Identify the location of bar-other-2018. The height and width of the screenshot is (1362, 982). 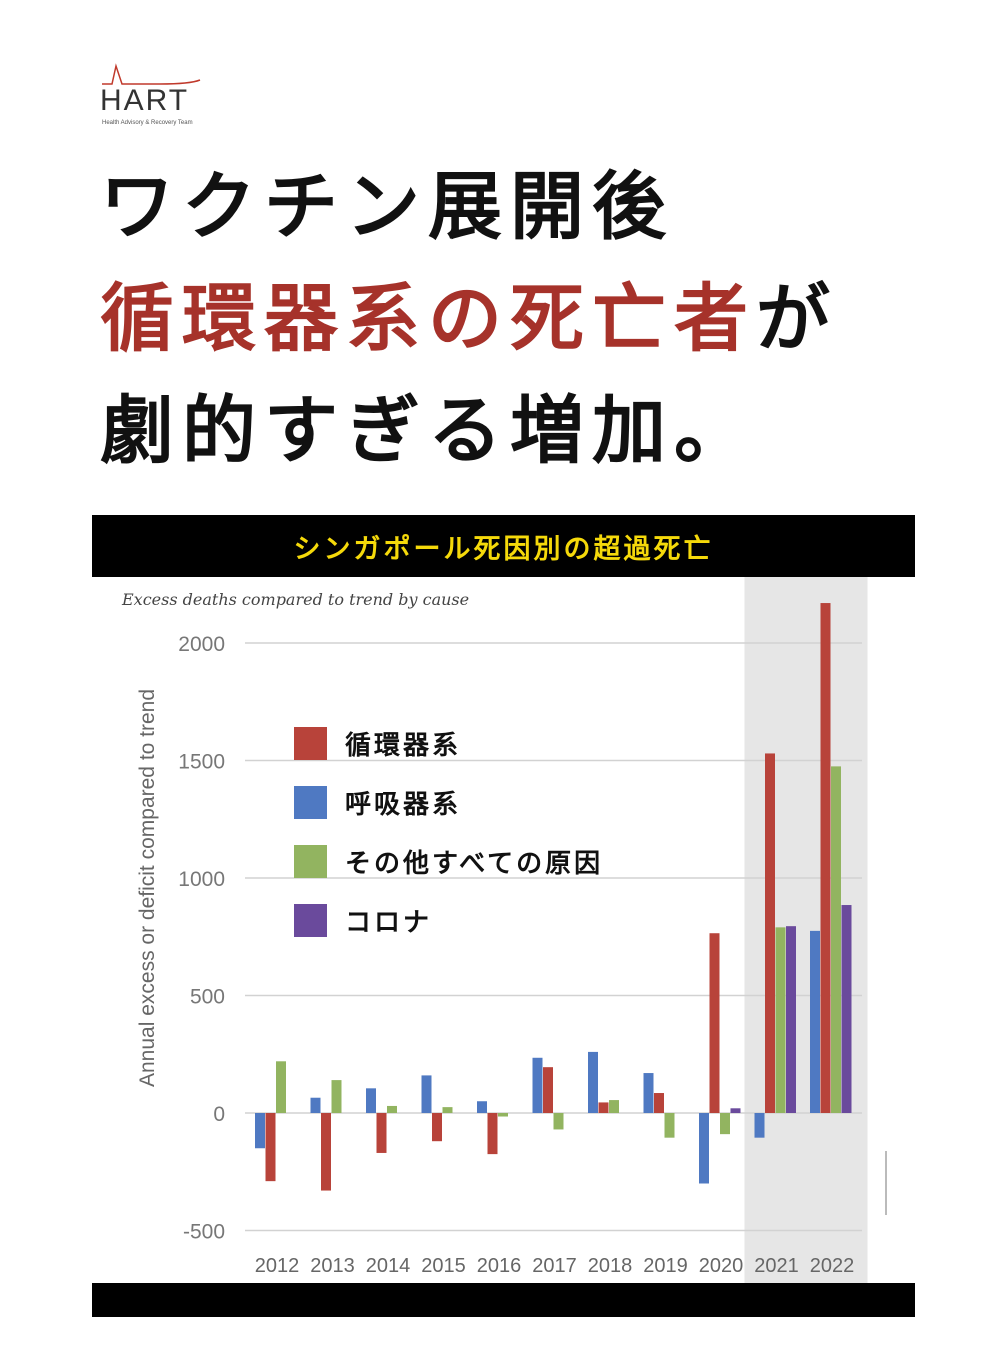
(614, 1106).